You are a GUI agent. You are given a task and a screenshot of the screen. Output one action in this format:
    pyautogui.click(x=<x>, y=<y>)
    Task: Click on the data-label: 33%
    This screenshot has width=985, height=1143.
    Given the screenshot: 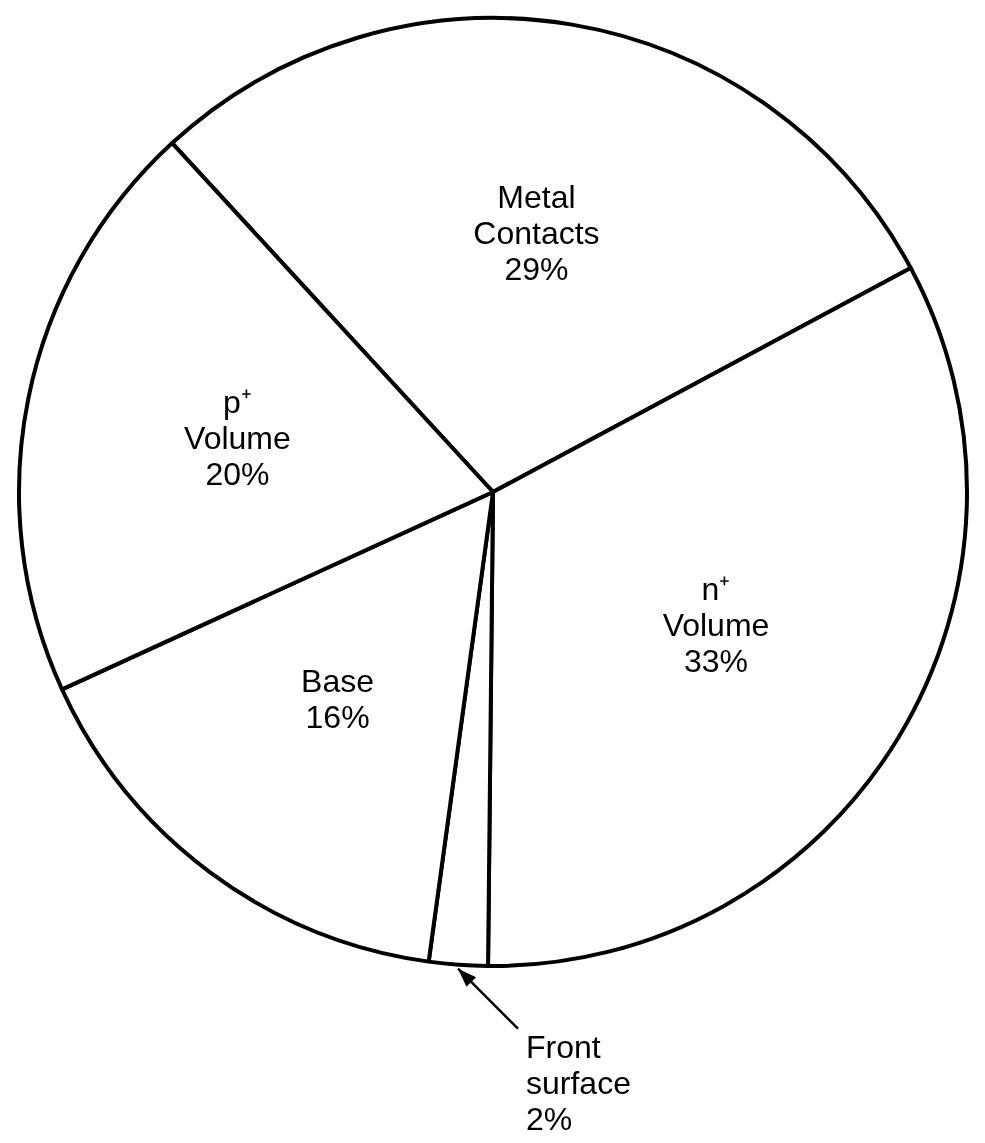 What is the action you would take?
    pyautogui.click(x=716, y=660)
    